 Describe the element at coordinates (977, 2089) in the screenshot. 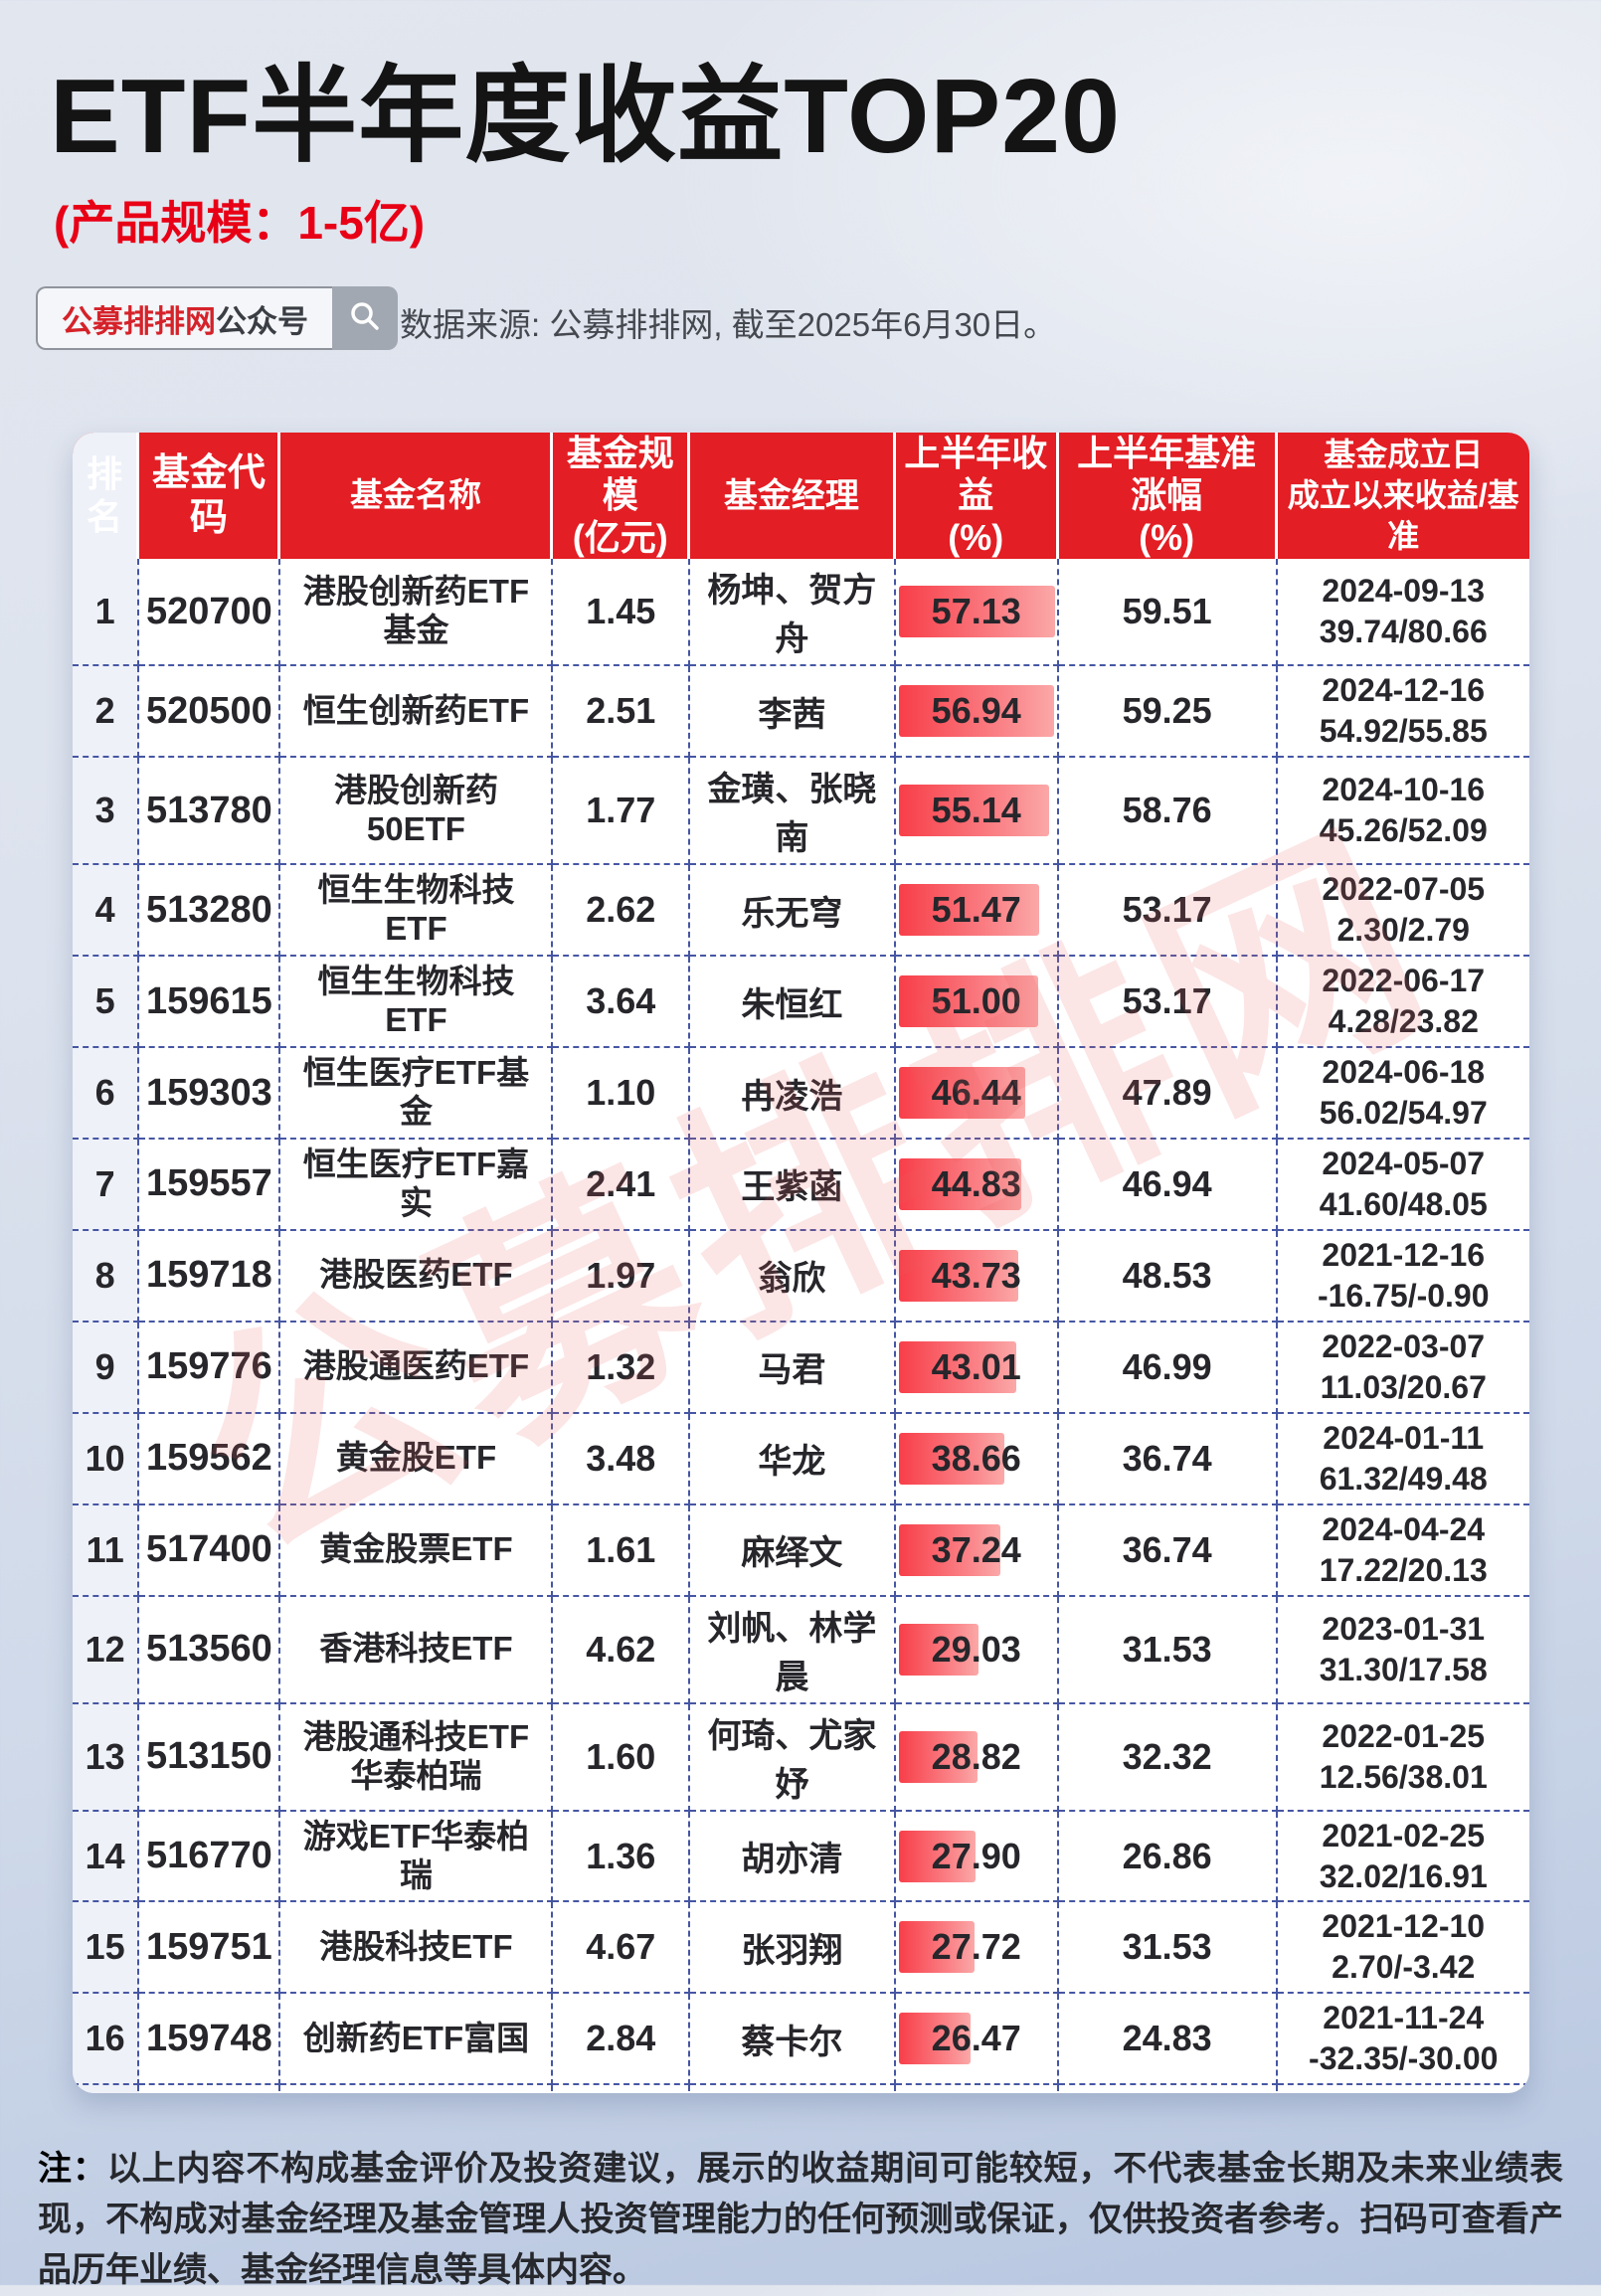

I see `half-year-return-cell: 26.23` at that location.